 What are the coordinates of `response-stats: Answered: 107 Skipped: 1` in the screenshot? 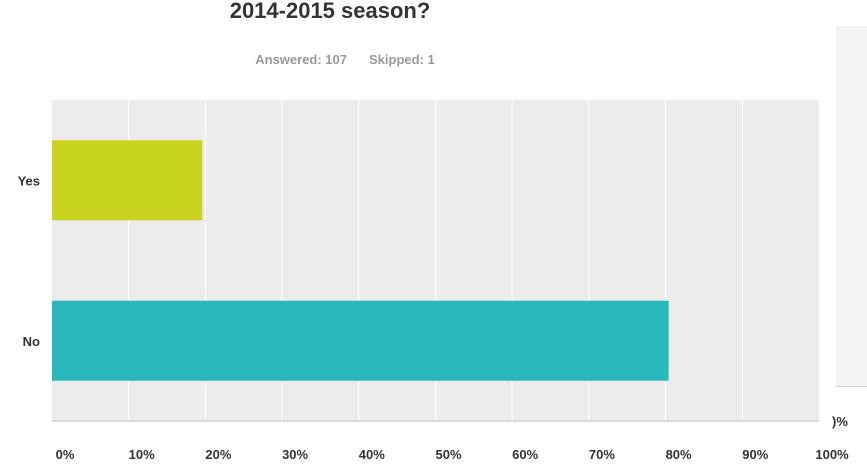 It's located at (345, 59).